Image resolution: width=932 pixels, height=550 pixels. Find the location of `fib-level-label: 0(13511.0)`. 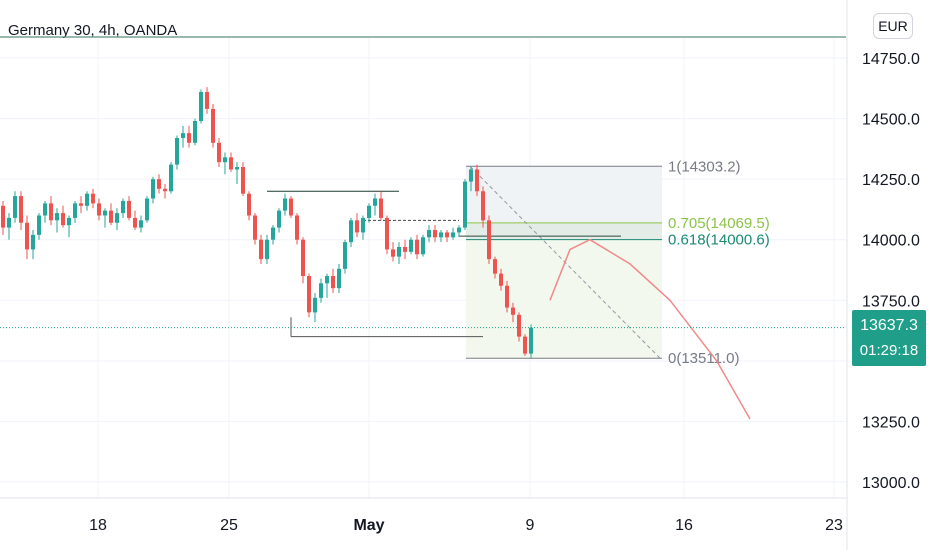

fib-level-label: 0(13511.0) is located at coordinates (703, 358).